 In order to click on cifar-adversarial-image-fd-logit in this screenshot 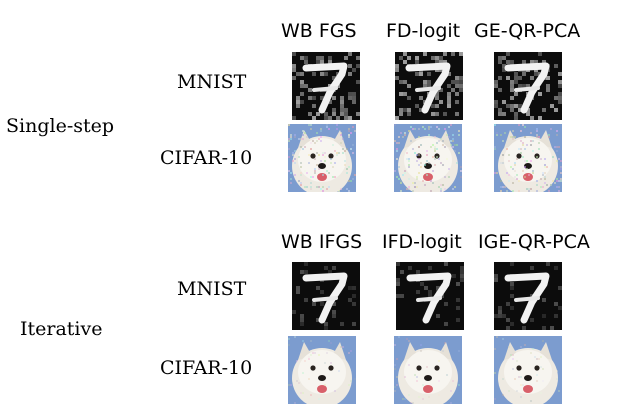, I will do `click(428, 158)`.